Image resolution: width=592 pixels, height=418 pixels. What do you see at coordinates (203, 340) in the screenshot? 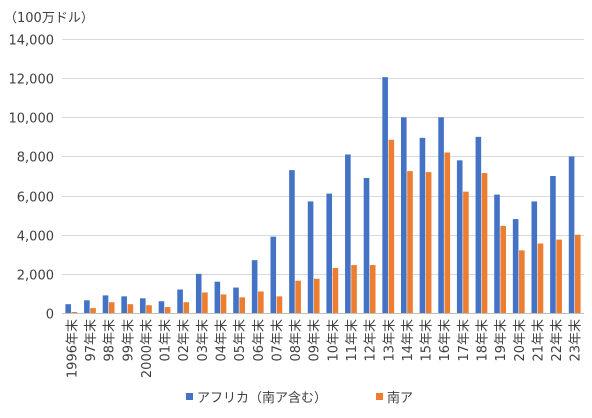
I see `x-tick-label: 03年末` at bounding box center [203, 340].